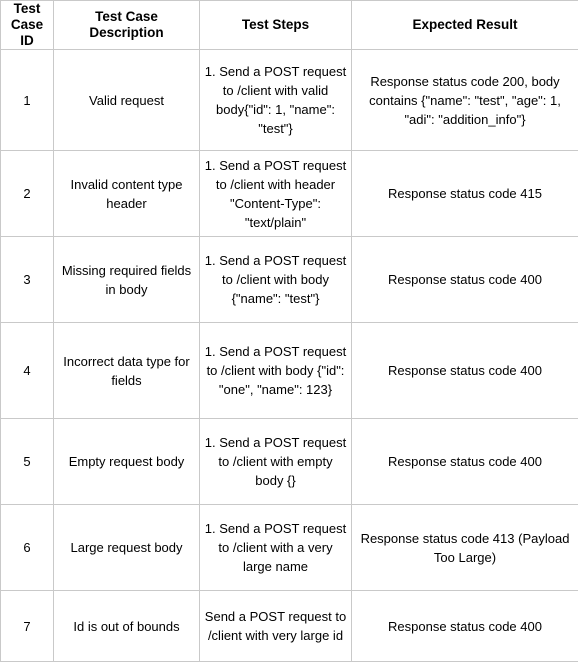 The width and height of the screenshot is (578, 662). Describe the element at coordinates (465, 25) in the screenshot. I see `header-expected-result: Expected Result` at that location.